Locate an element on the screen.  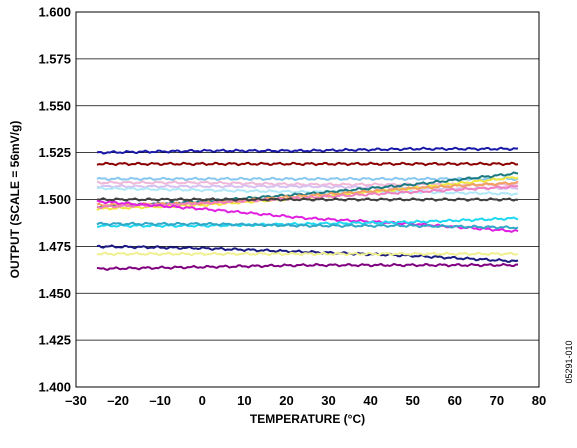
y-tick-label: 1.400 is located at coordinates (54, 387).